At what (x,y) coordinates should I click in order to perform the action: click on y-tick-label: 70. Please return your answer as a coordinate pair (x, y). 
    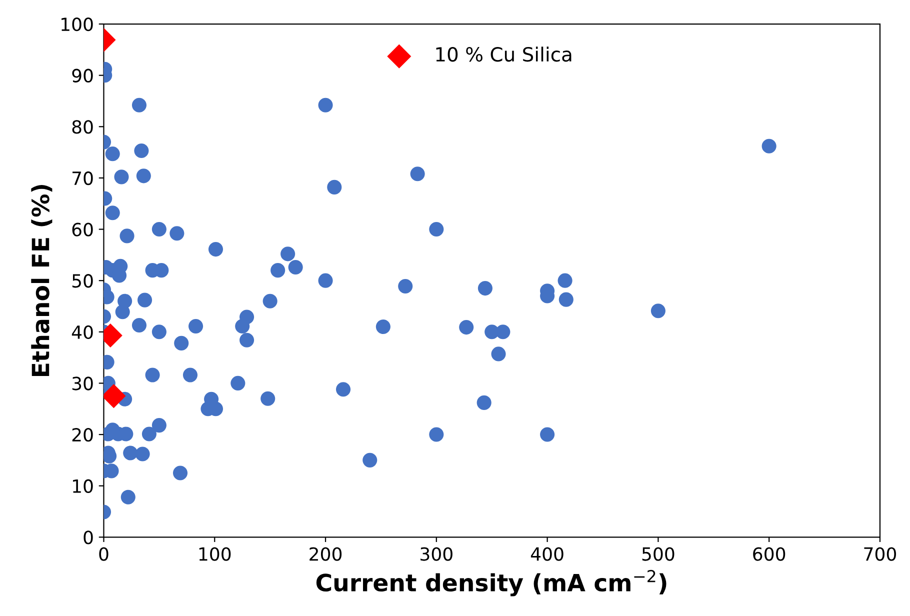
    Looking at the image, I should click on (82, 178).